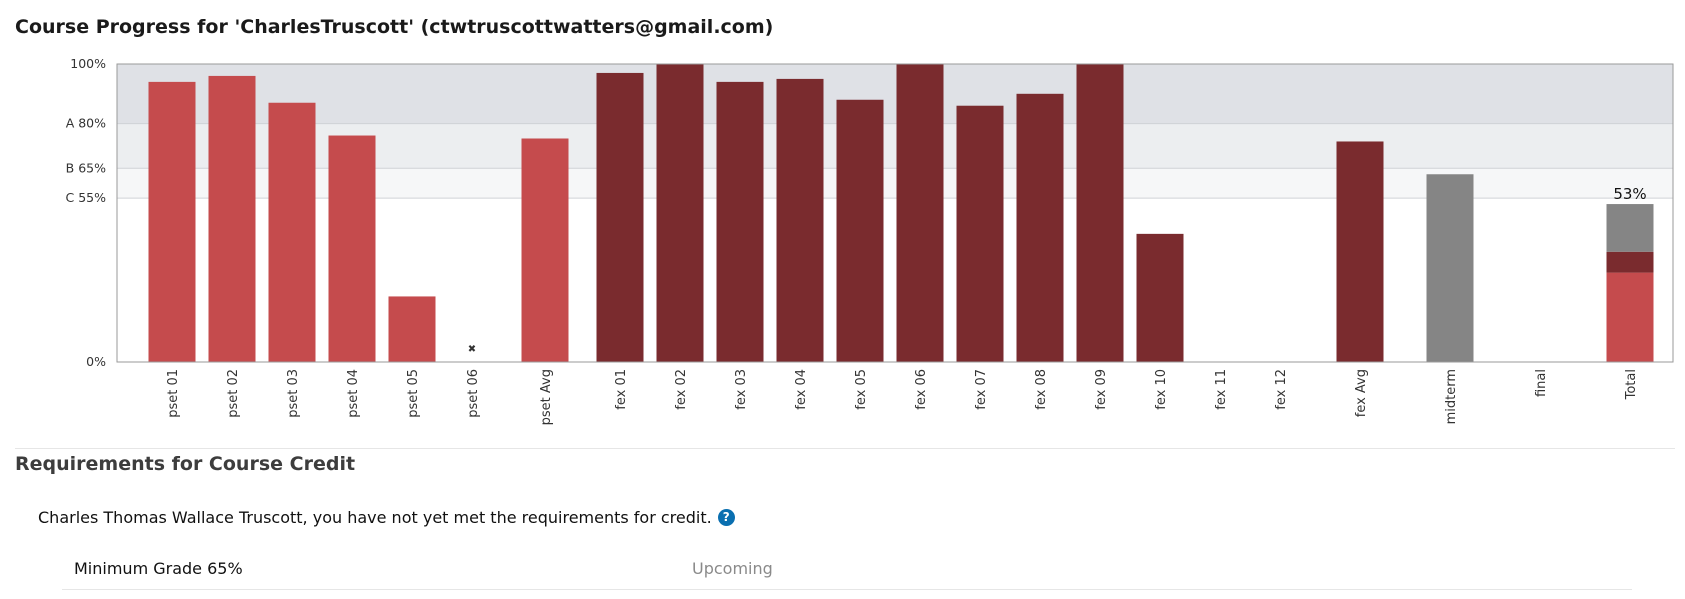 This screenshot has width=1685, height=599. I want to click on y-tick-label: 100%, so click(88, 63).